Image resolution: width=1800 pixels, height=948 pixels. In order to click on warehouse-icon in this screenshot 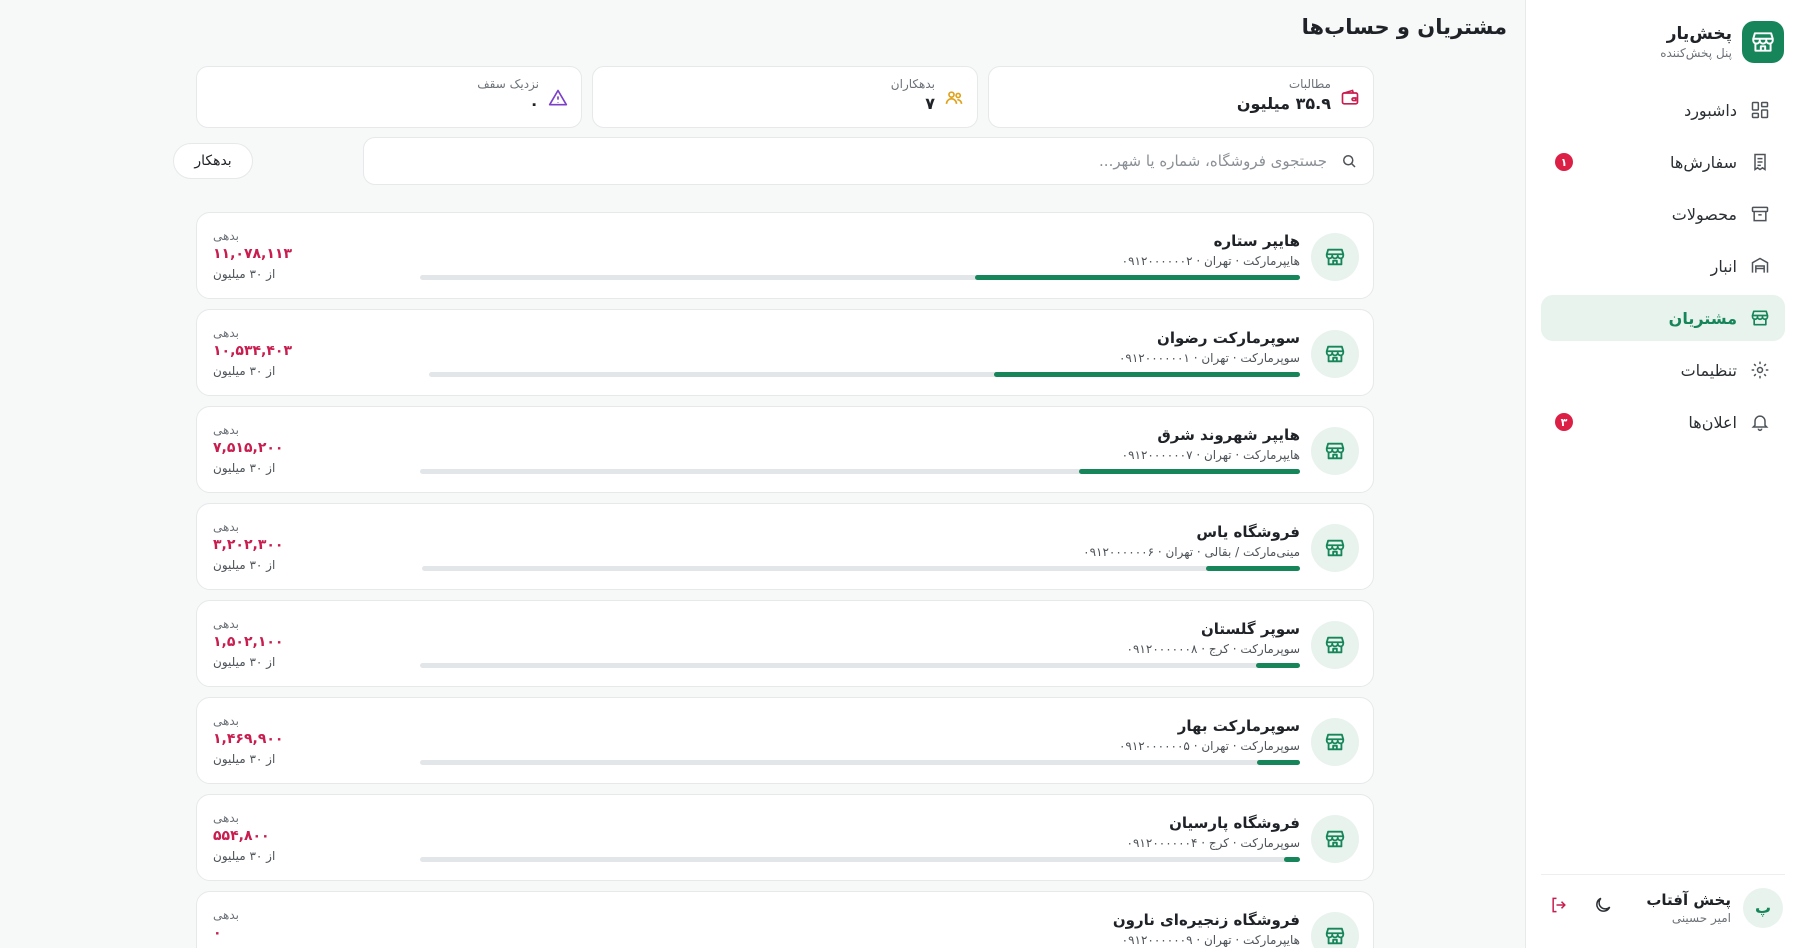, I will do `click(1760, 266)`.